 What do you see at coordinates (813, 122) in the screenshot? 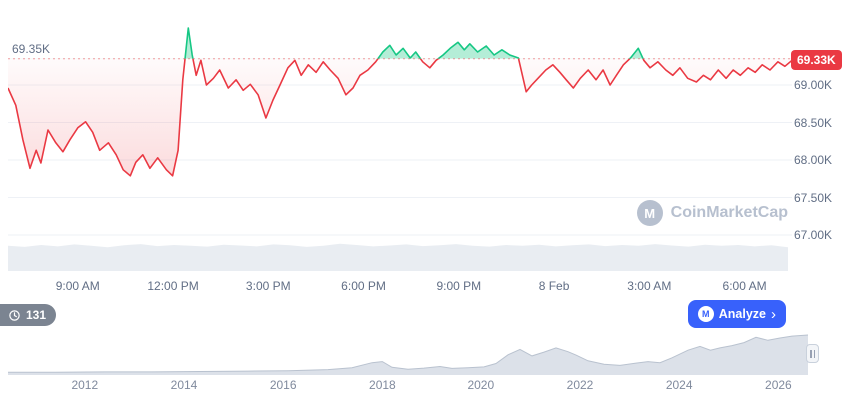
I see `y-axis-label: 68.50K` at bounding box center [813, 122].